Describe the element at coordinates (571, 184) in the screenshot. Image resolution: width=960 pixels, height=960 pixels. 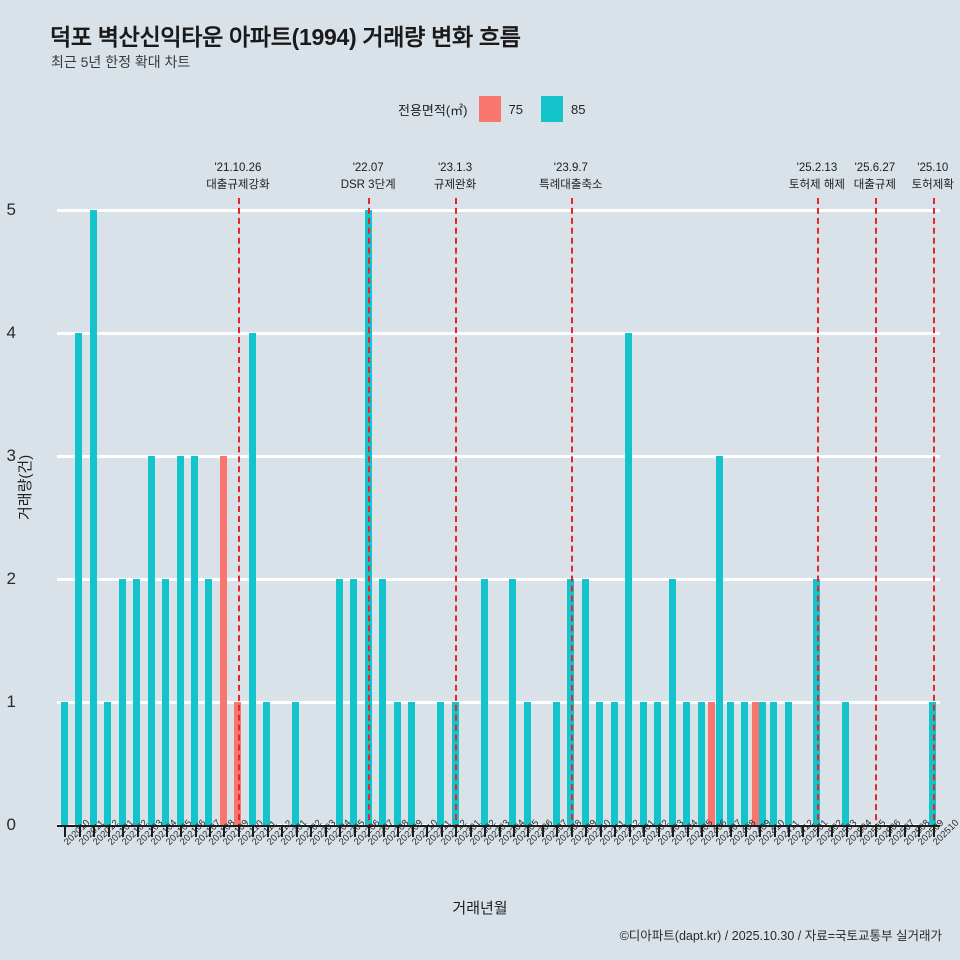
I see `event-description: 특례대출축소` at that location.